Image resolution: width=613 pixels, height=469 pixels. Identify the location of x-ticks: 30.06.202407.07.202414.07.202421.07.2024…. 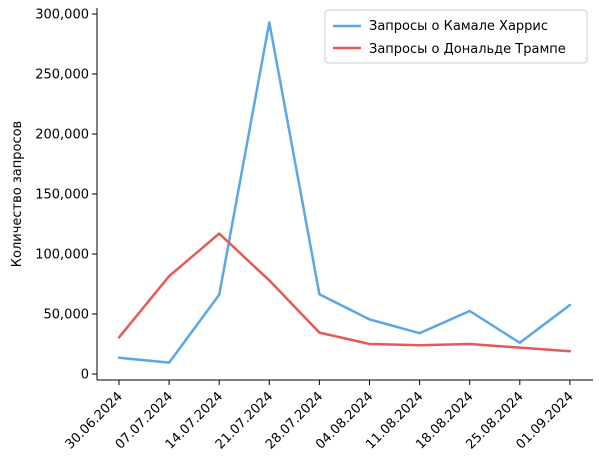
(320, 416).